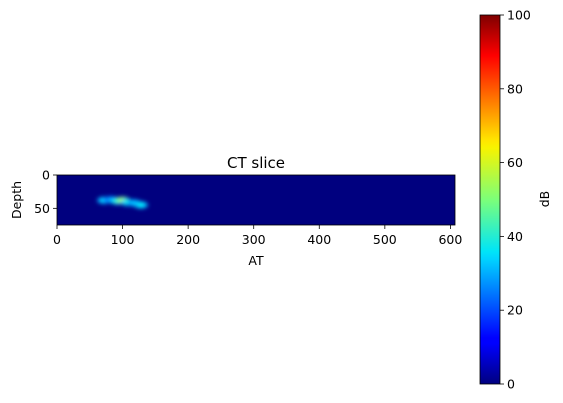  Describe the element at coordinates (515, 236) in the screenshot. I see `colorbar-tick-label: 40` at that location.